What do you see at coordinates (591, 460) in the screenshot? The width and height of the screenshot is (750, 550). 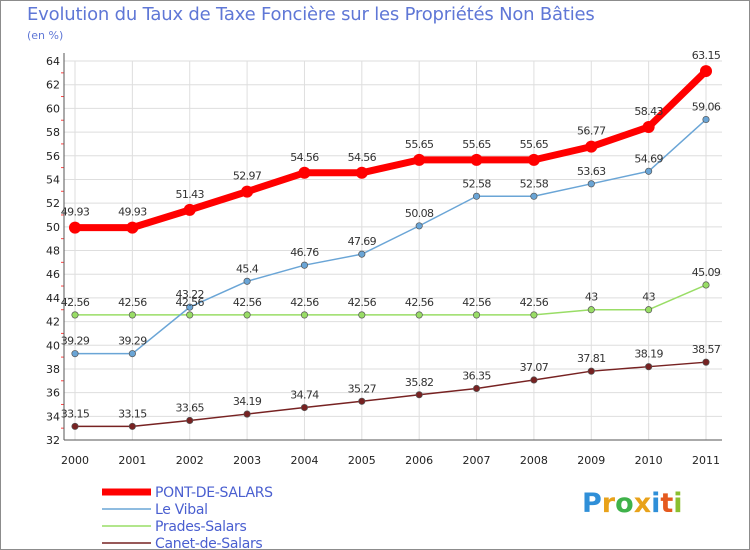 I see `x-tick-label: 2009` at bounding box center [591, 460].